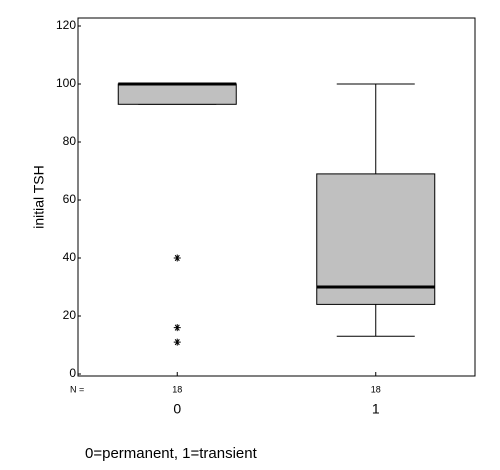  What do you see at coordinates (70, 315) in the screenshot?
I see `y-tick-label: 20` at bounding box center [70, 315].